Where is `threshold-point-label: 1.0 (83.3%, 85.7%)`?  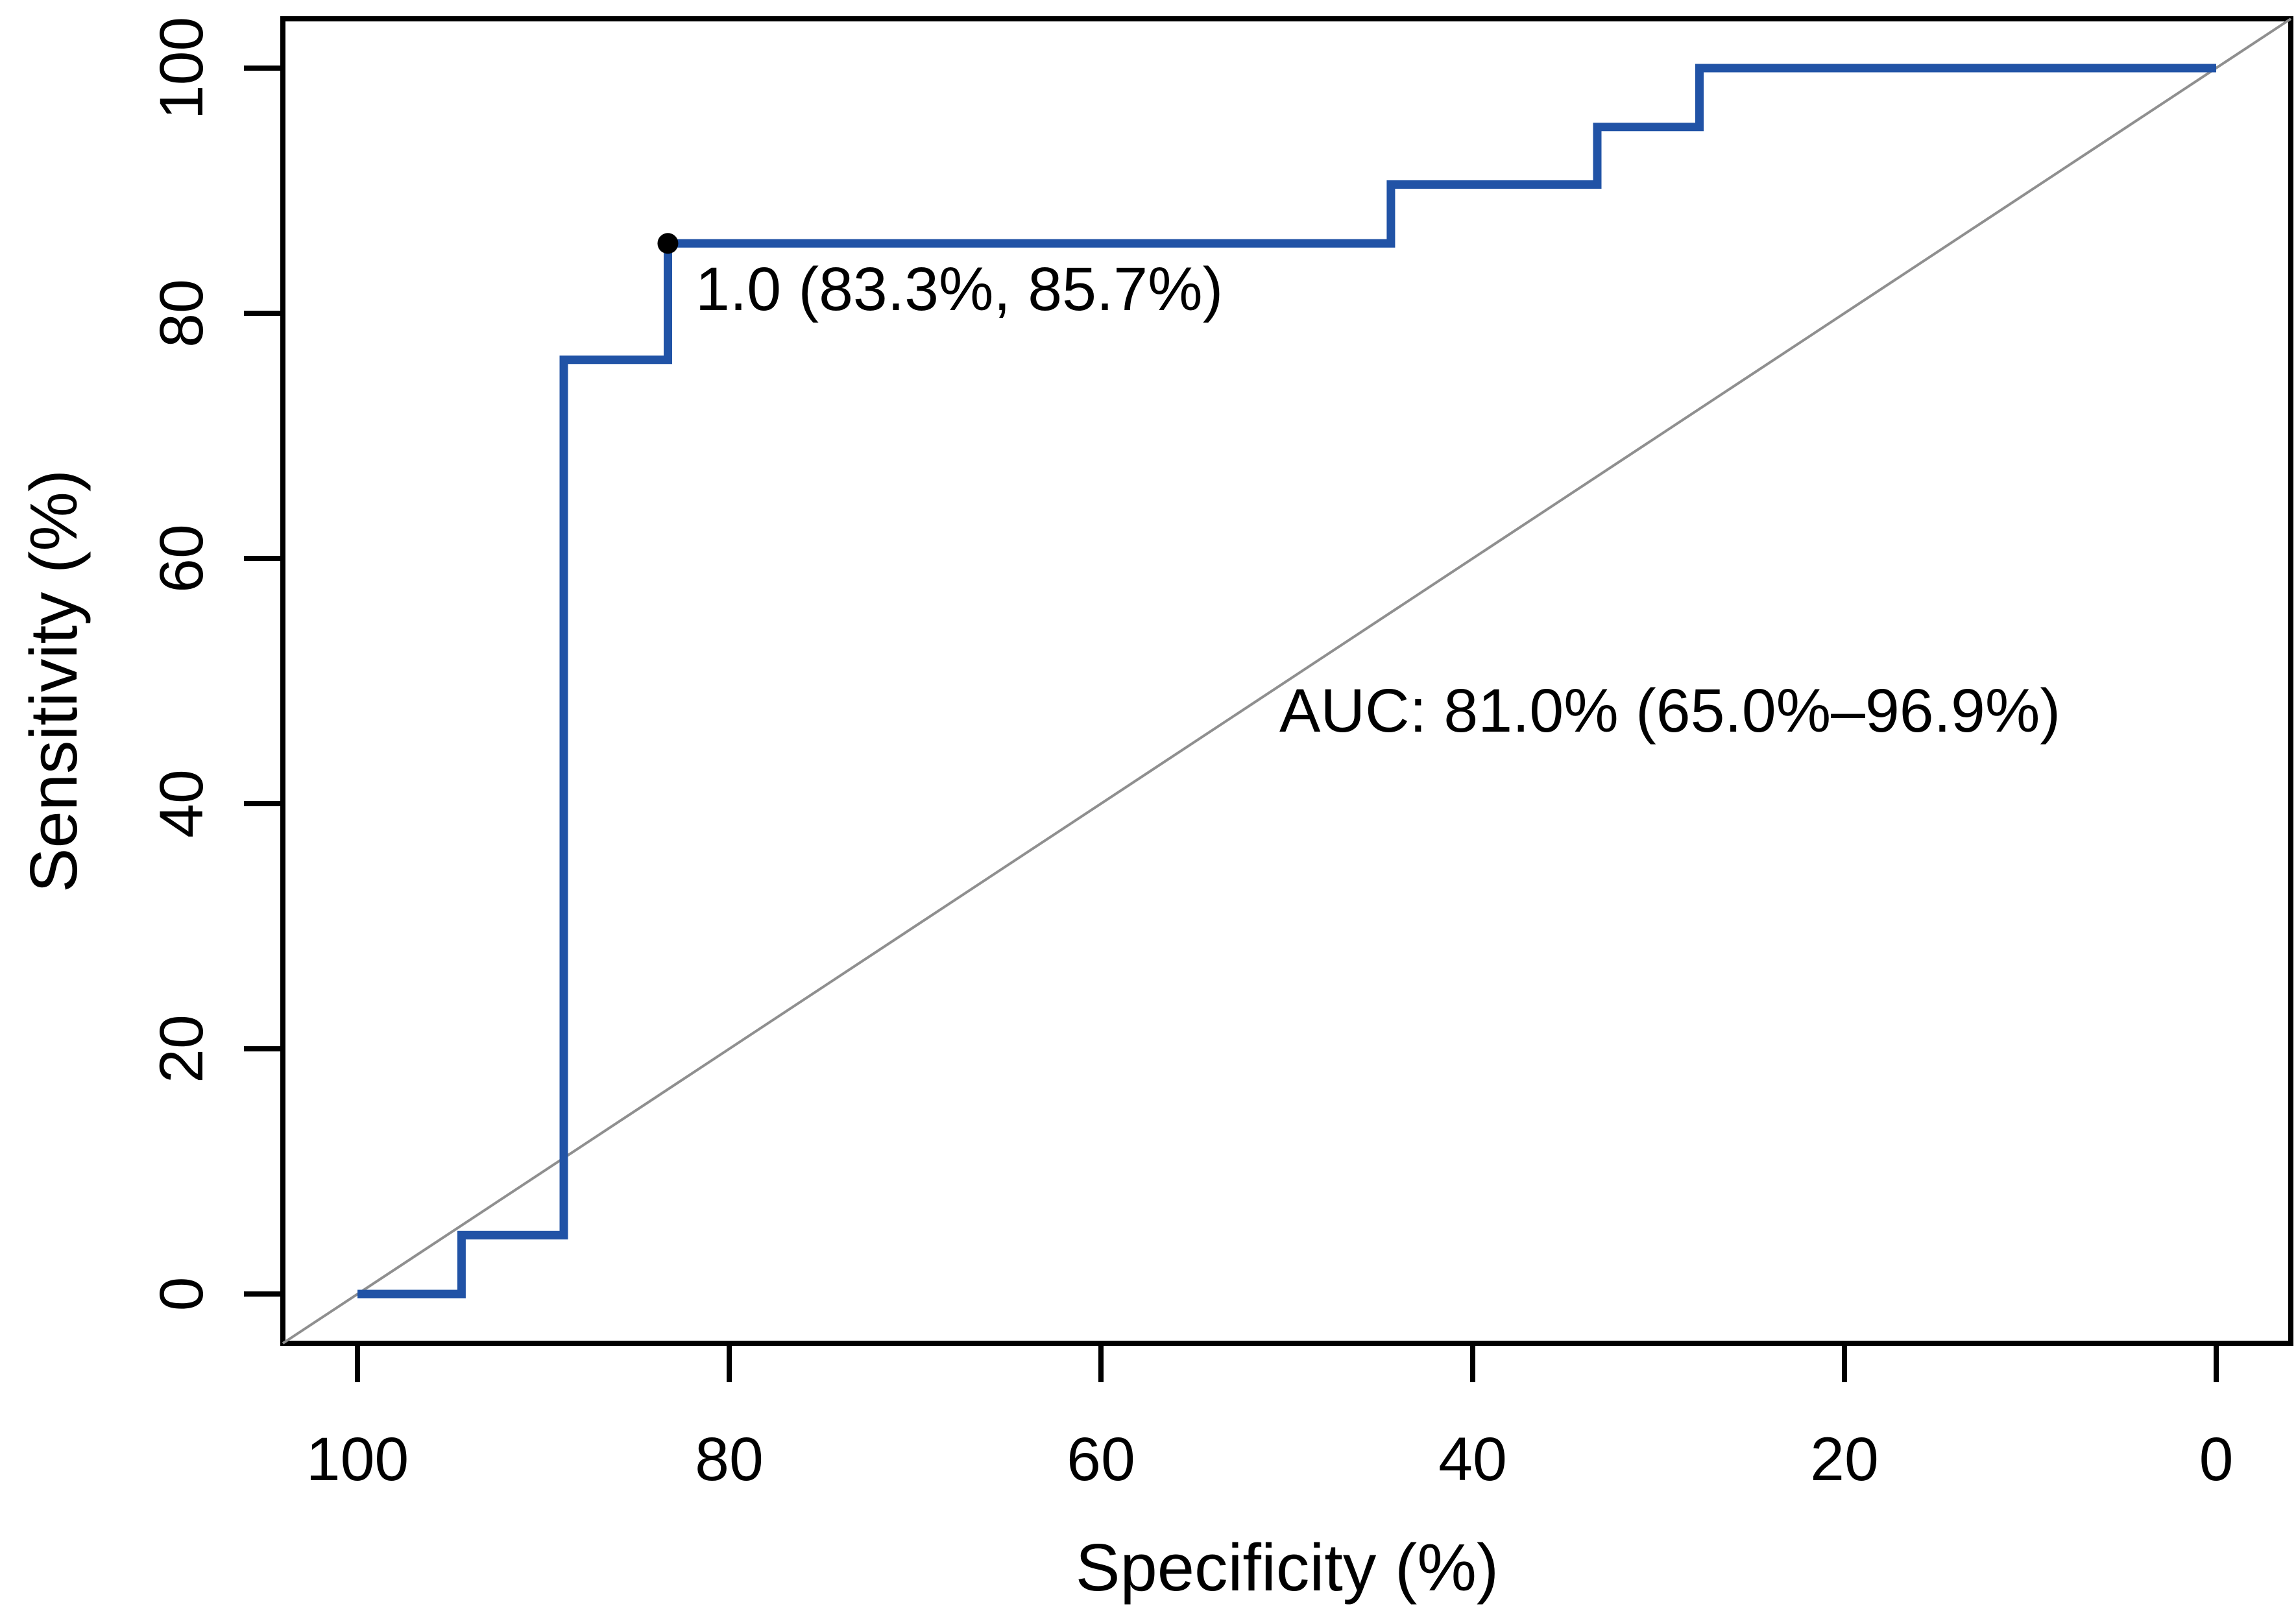 threshold-point-label: 1.0 (83.3%, 85.7%) is located at coordinates (959, 289).